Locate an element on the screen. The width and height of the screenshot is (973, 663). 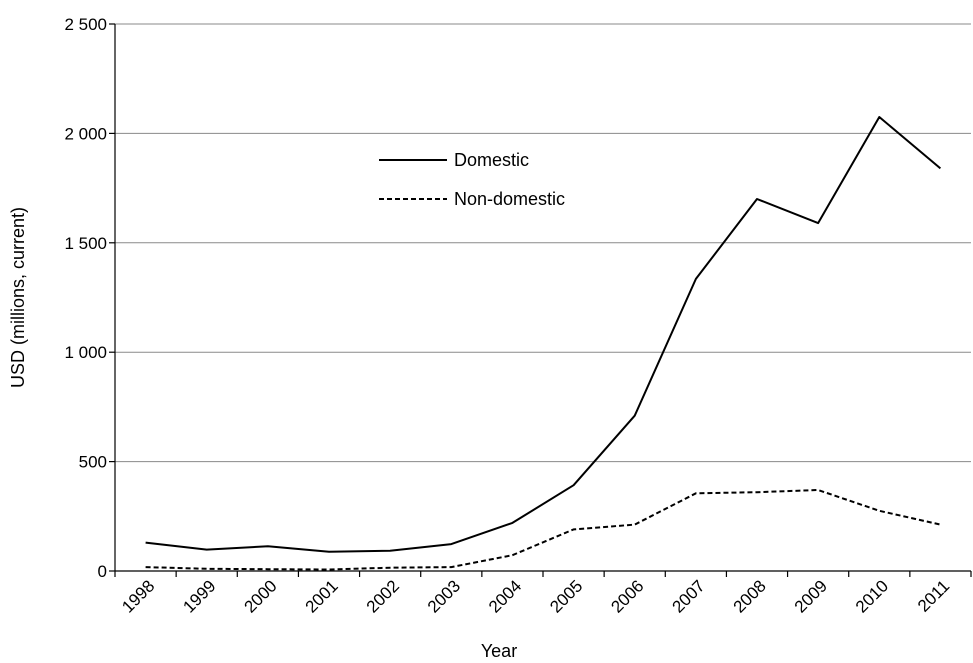
x-tick-label: 2004 is located at coordinates (505, 596).